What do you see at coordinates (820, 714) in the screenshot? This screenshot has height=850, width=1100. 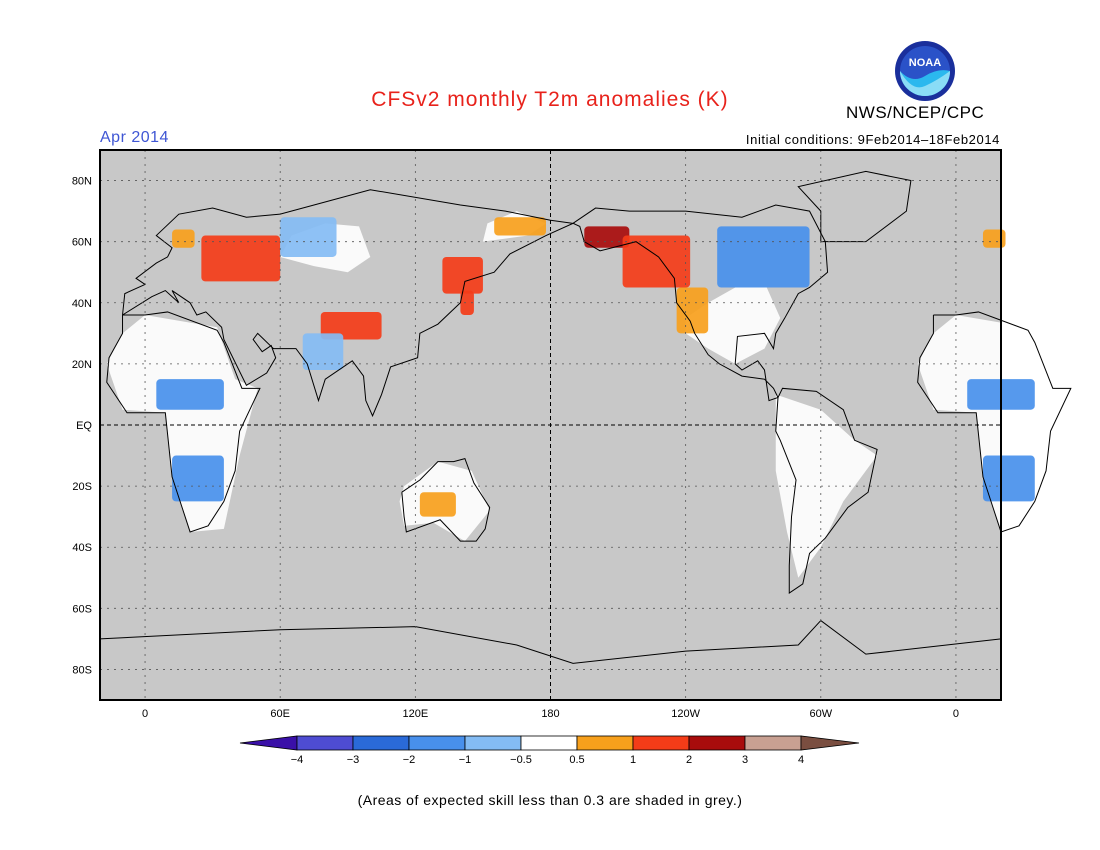 I see `lon-label: 60W` at bounding box center [820, 714].